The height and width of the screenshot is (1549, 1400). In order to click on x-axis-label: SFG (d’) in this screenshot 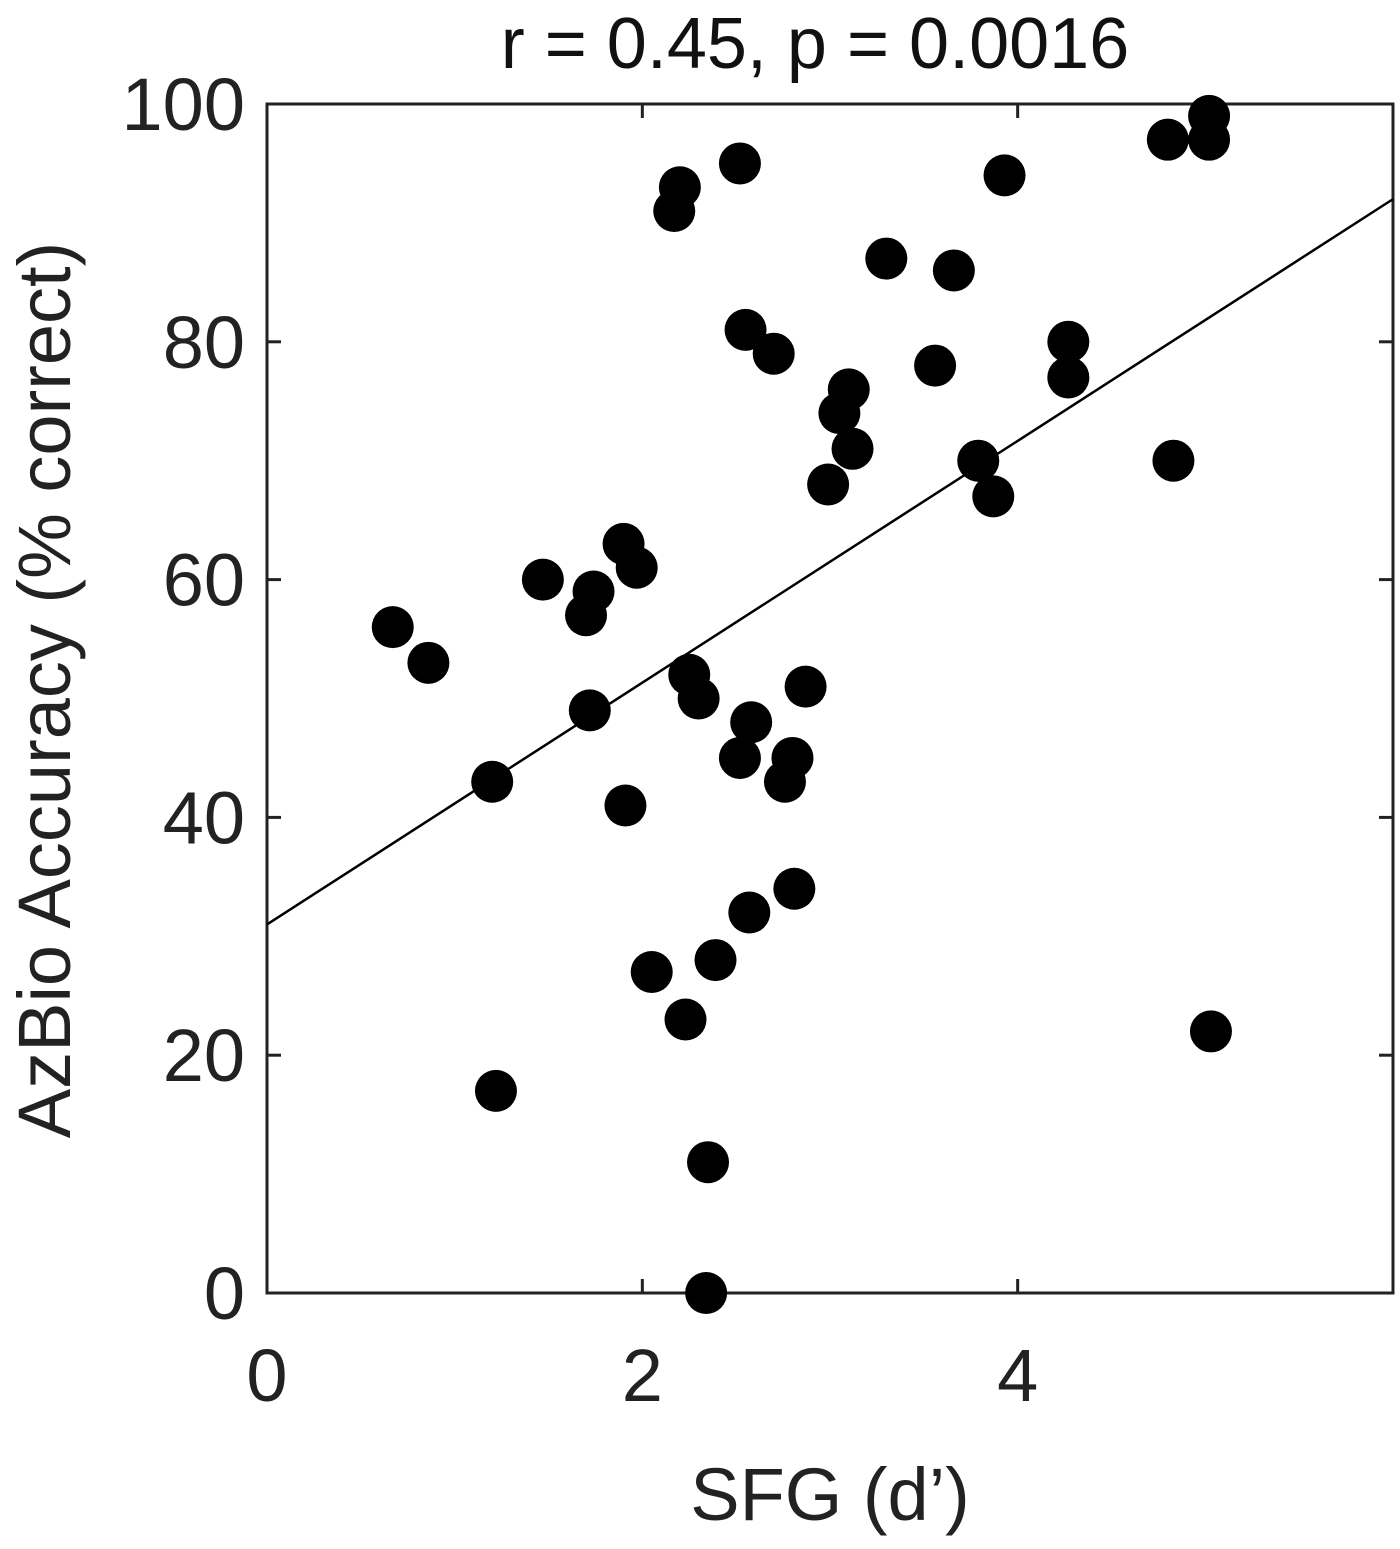, I will do `click(830, 1494)`.